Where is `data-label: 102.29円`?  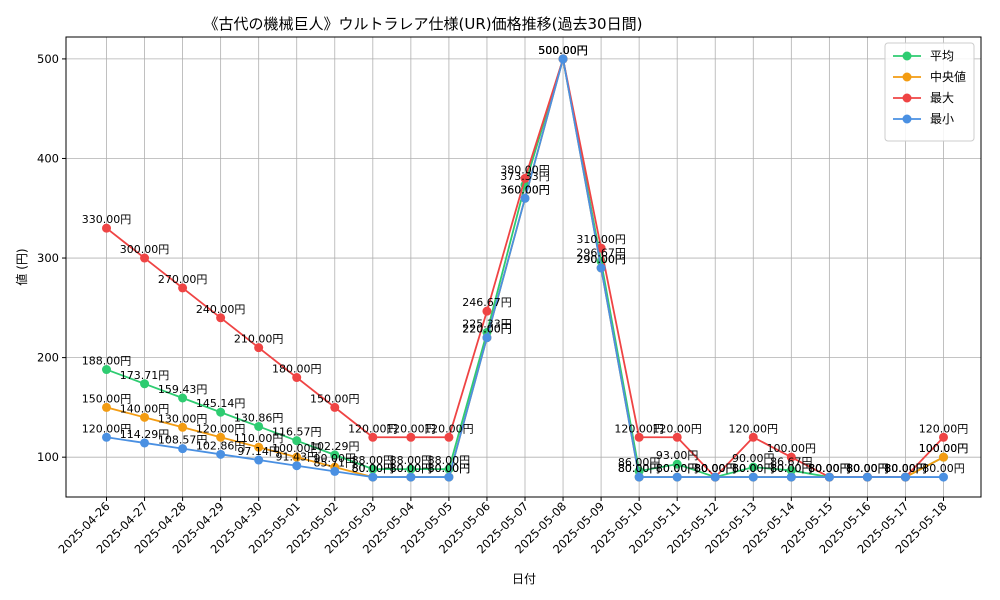
data-label: 102.29円 is located at coordinates (335, 446).